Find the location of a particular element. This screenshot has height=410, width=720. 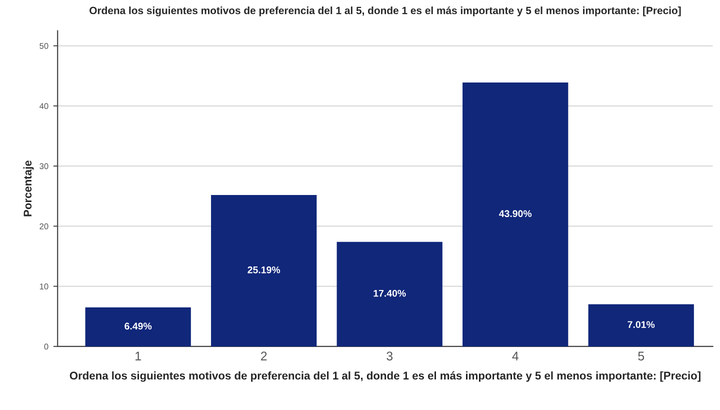

x-tick-label: 1 is located at coordinates (138, 356).